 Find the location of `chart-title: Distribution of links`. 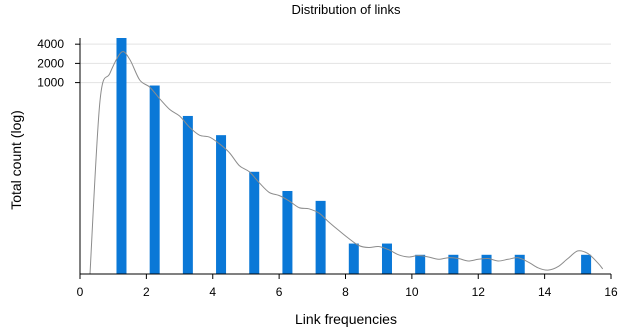

chart-title: Distribution of links is located at coordinates (346, 9).